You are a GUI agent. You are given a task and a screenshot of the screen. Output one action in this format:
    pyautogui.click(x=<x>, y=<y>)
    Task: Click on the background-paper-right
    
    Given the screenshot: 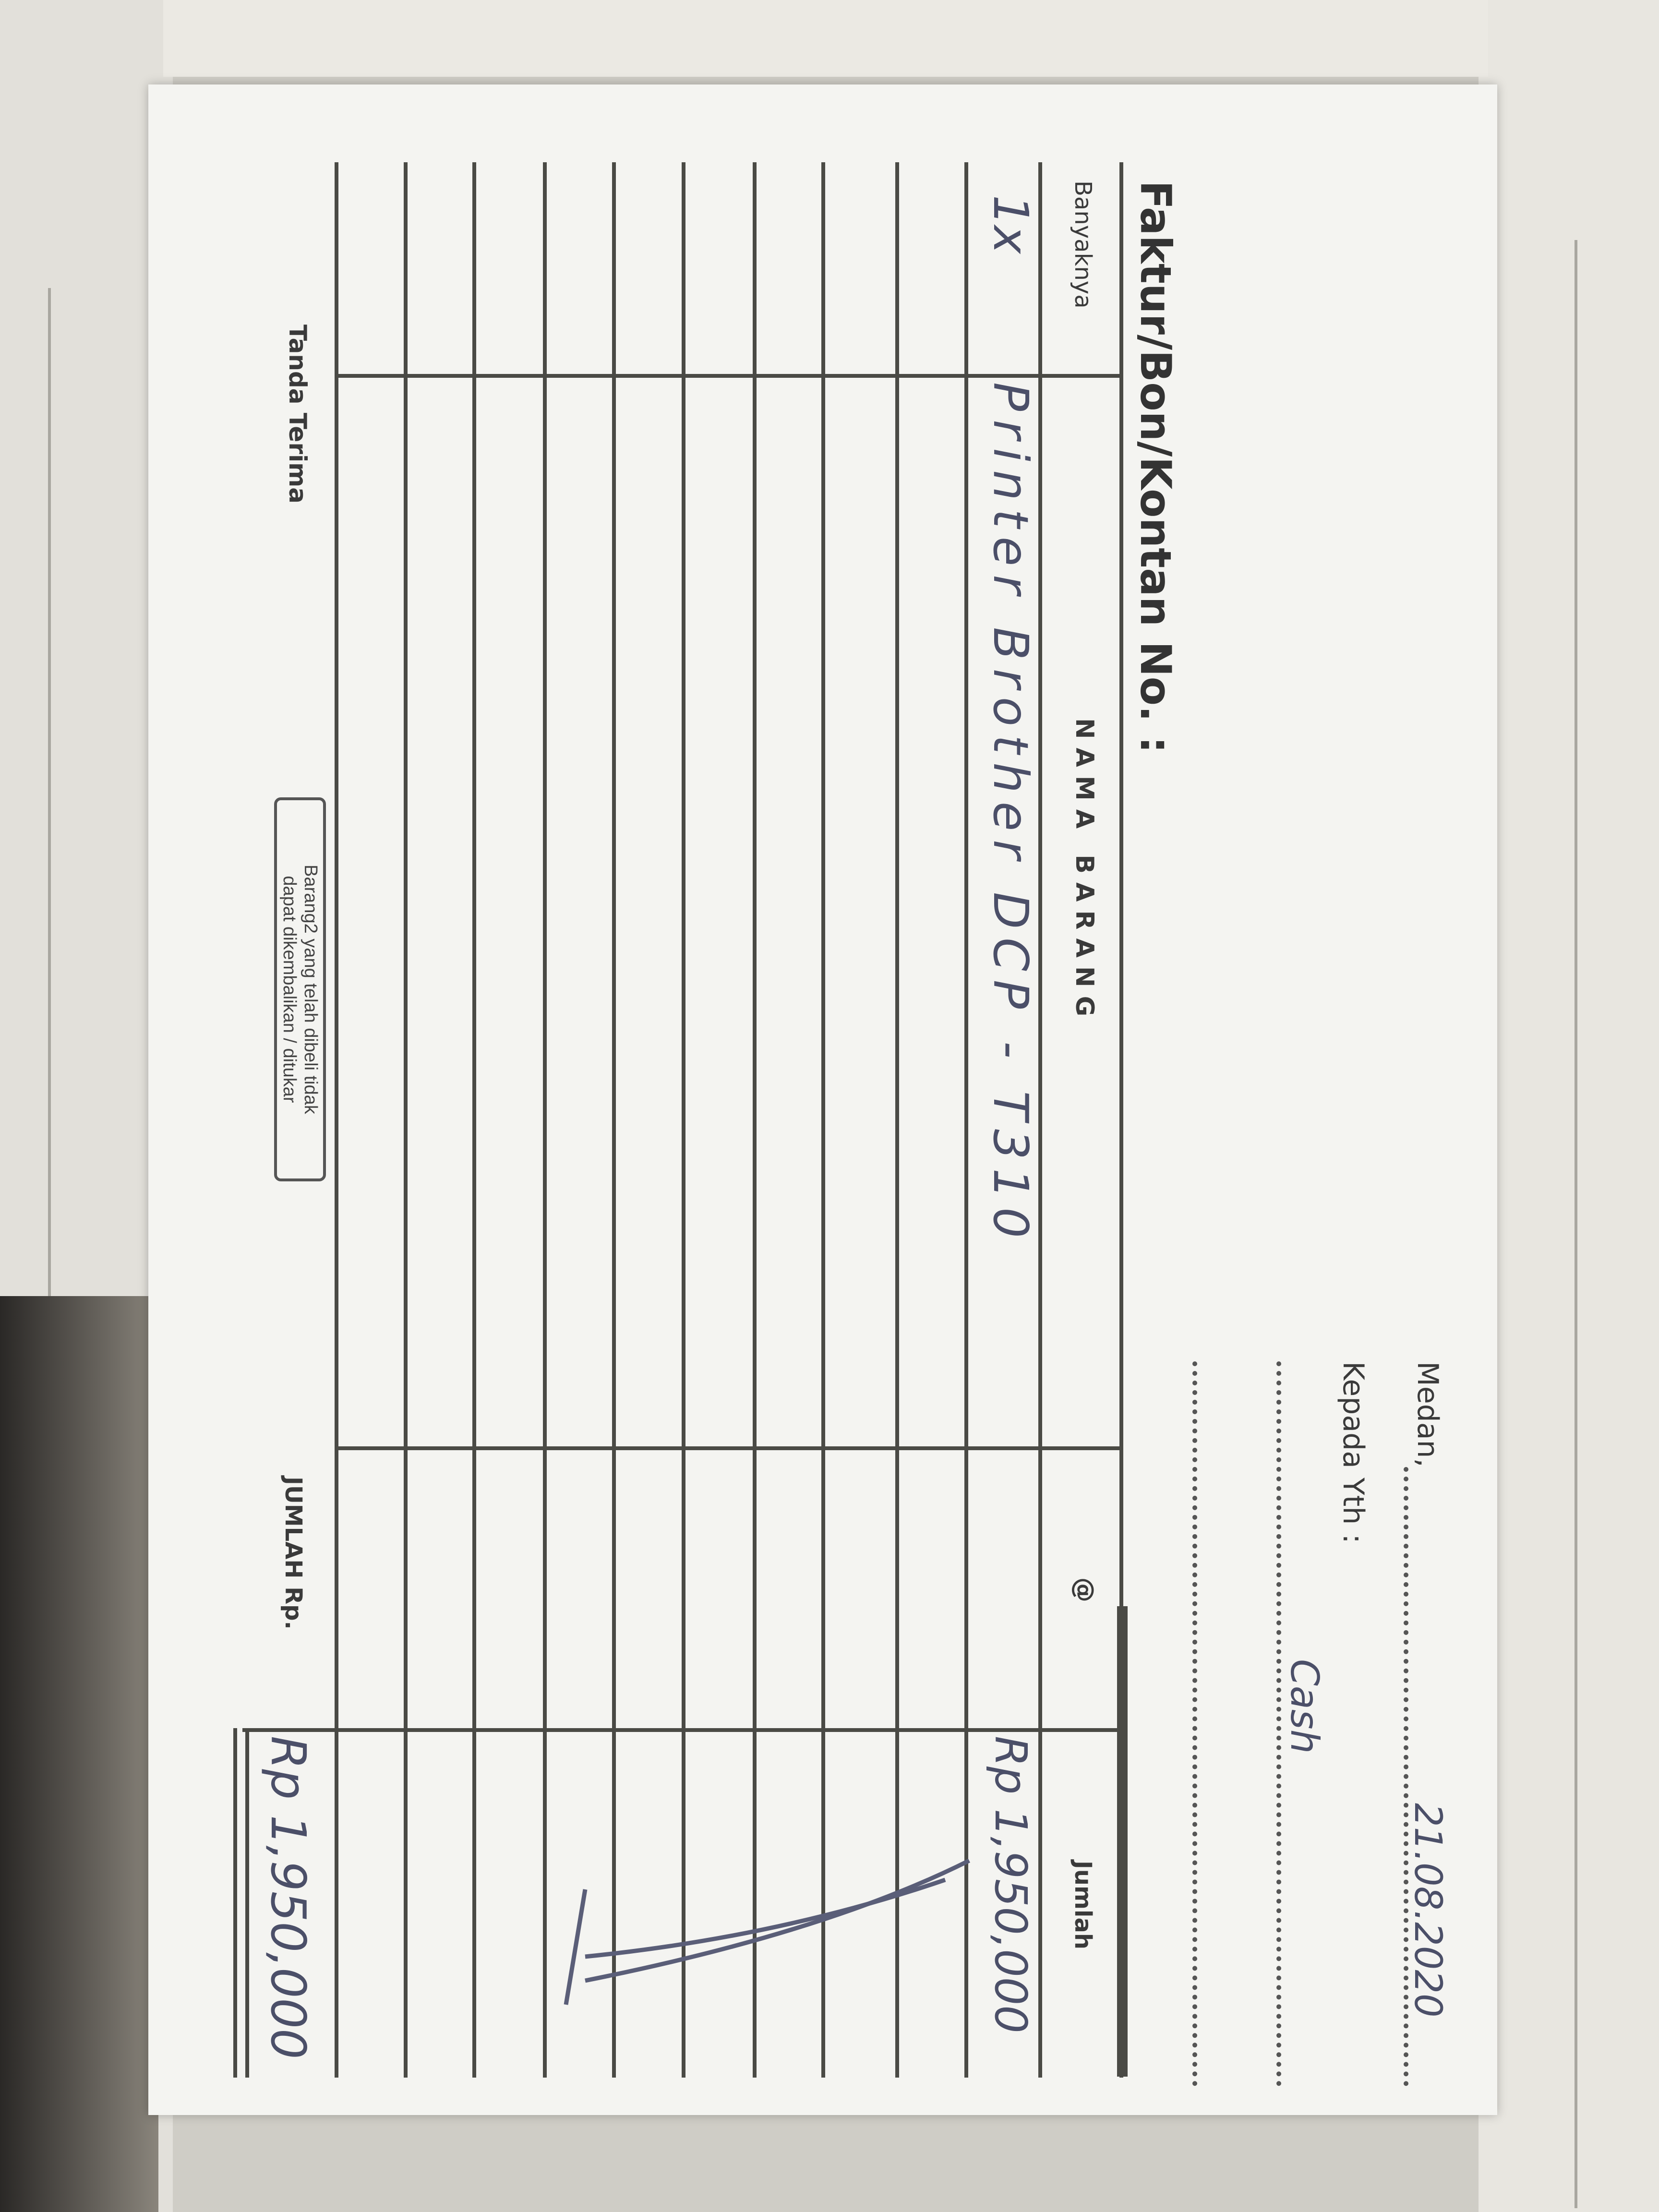 What is the action you would take?
    pyautogui.click(x=1569, y=1106)
    